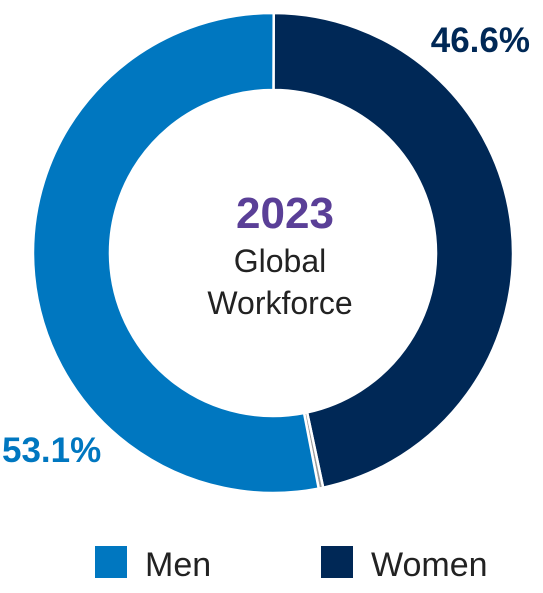 The width and height of the screenshot is (543, 593). Describe the element at coordinates (480, 40) in the screenshot. I see `slice-label-women: 46.6%` at that location.